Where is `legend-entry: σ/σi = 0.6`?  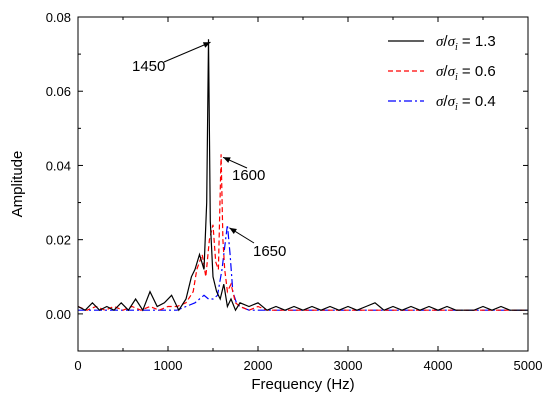
legend-entry: σ/σi = 0.6 is located at coordinates (466, 73).